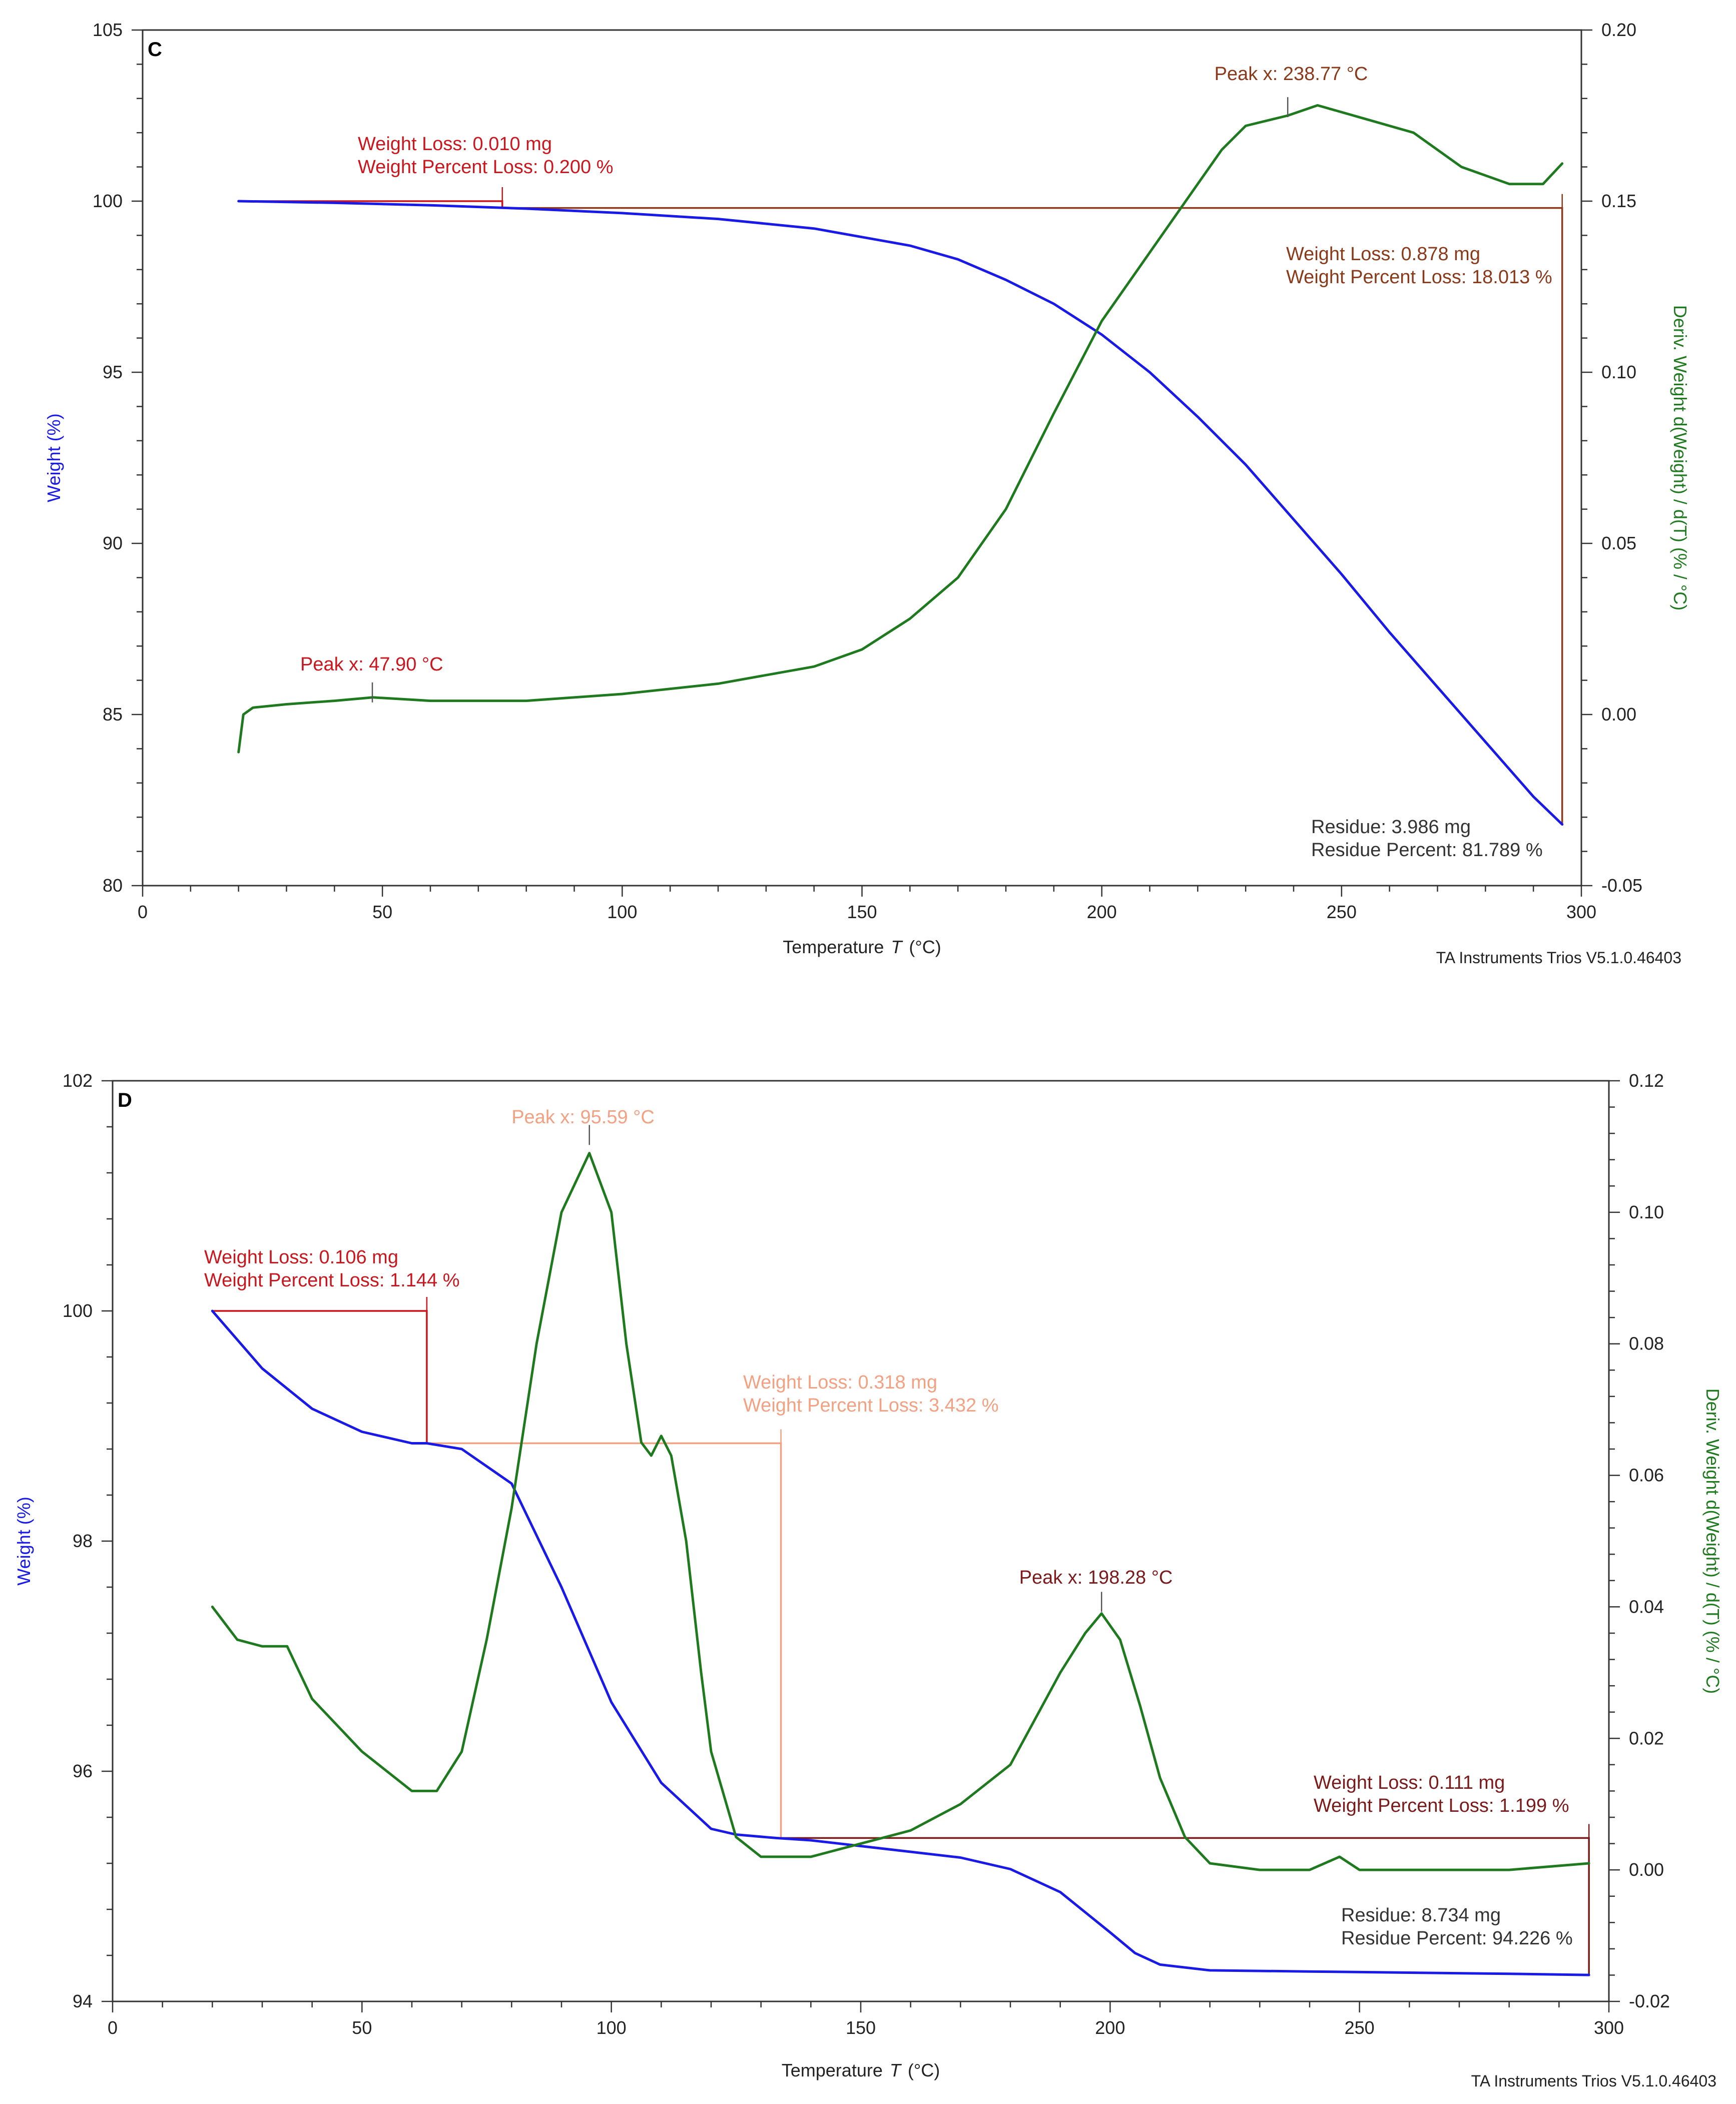 The image size is (1736, 2104). I want to click on y-left-tick-label: 105, so click(108, 30).